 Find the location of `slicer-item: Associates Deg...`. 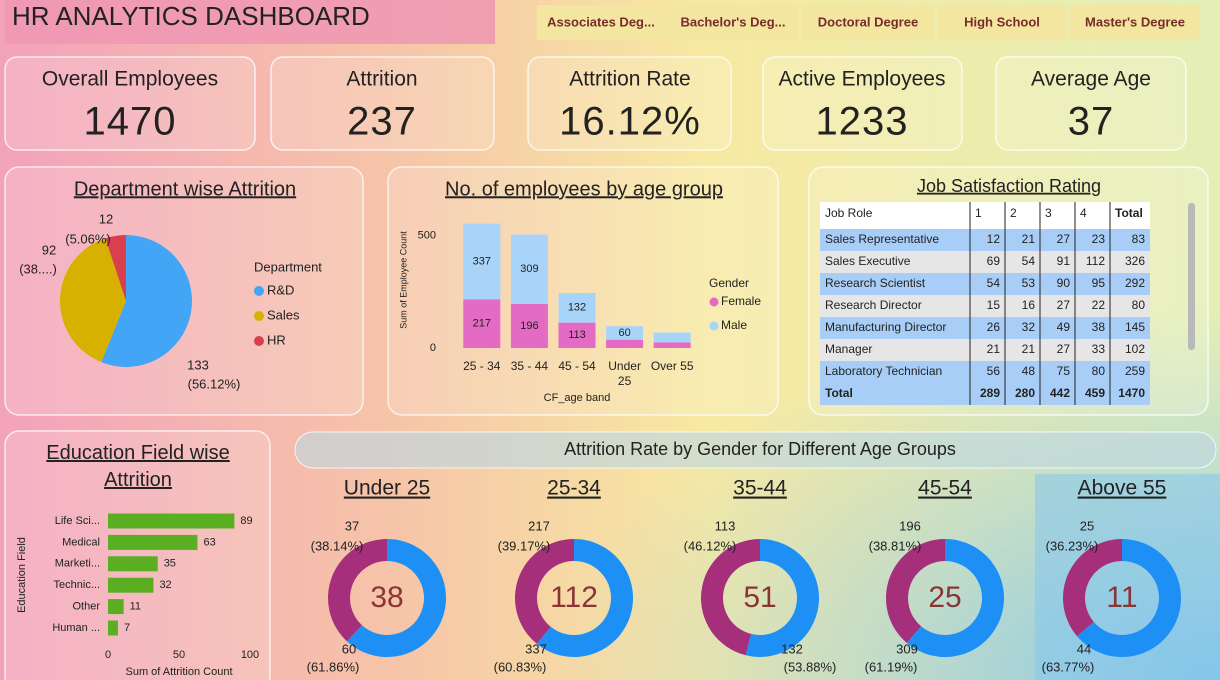

slicer-item: Associates Deg... is located at coordinates (601, 21).